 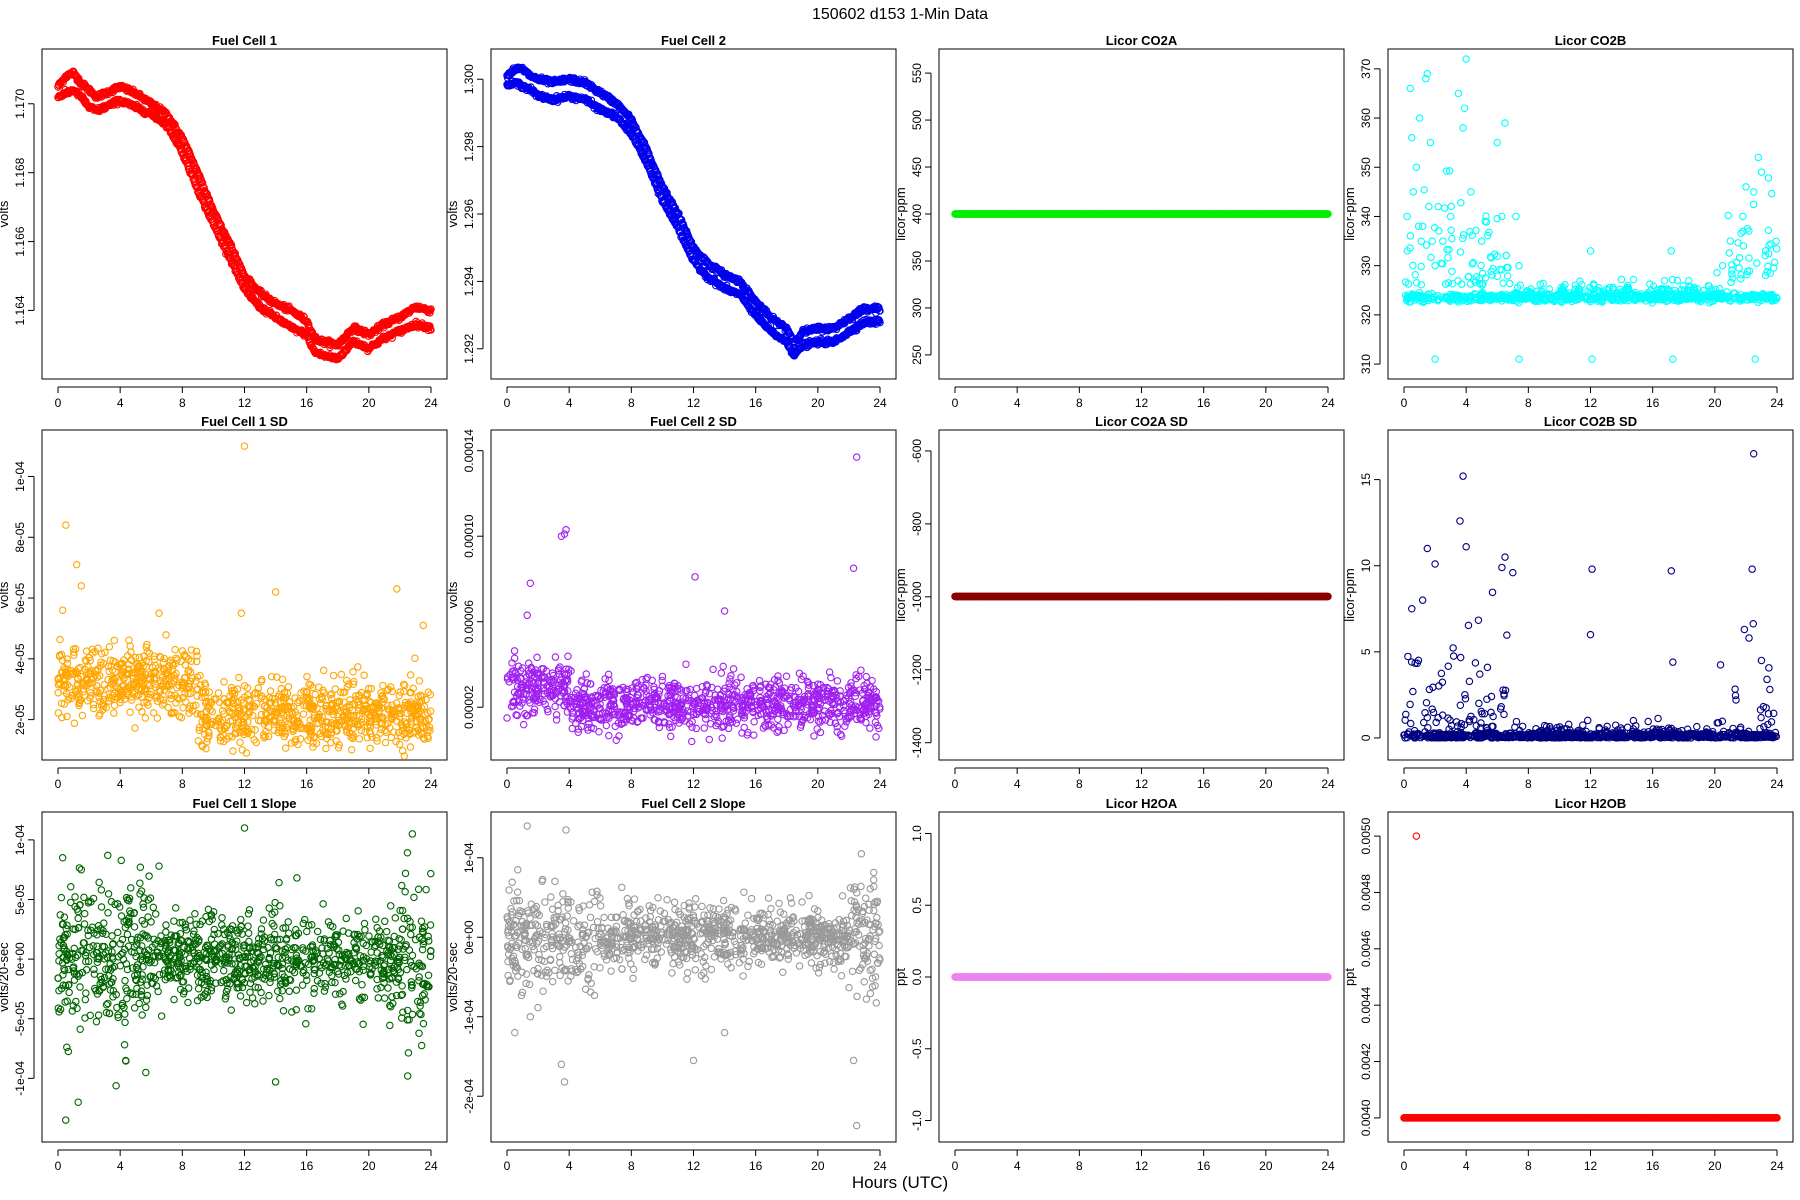 I want to click on plot-frame, so click(x=244, y=214).